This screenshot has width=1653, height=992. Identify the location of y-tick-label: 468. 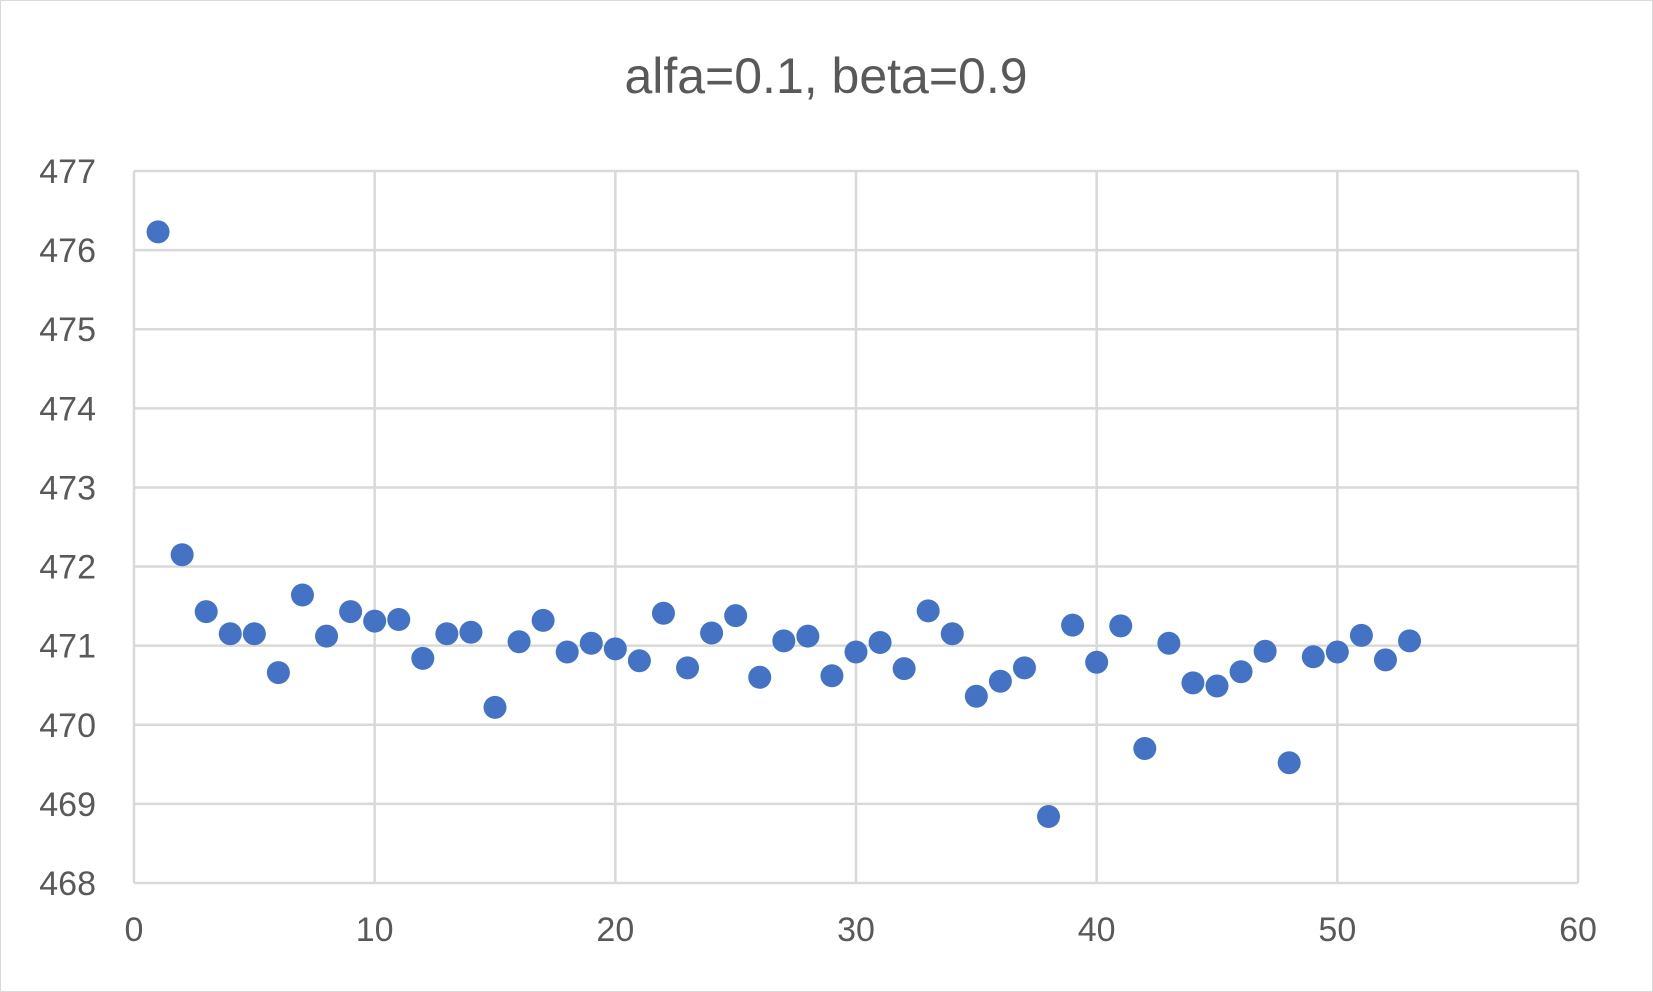
(67, 884).